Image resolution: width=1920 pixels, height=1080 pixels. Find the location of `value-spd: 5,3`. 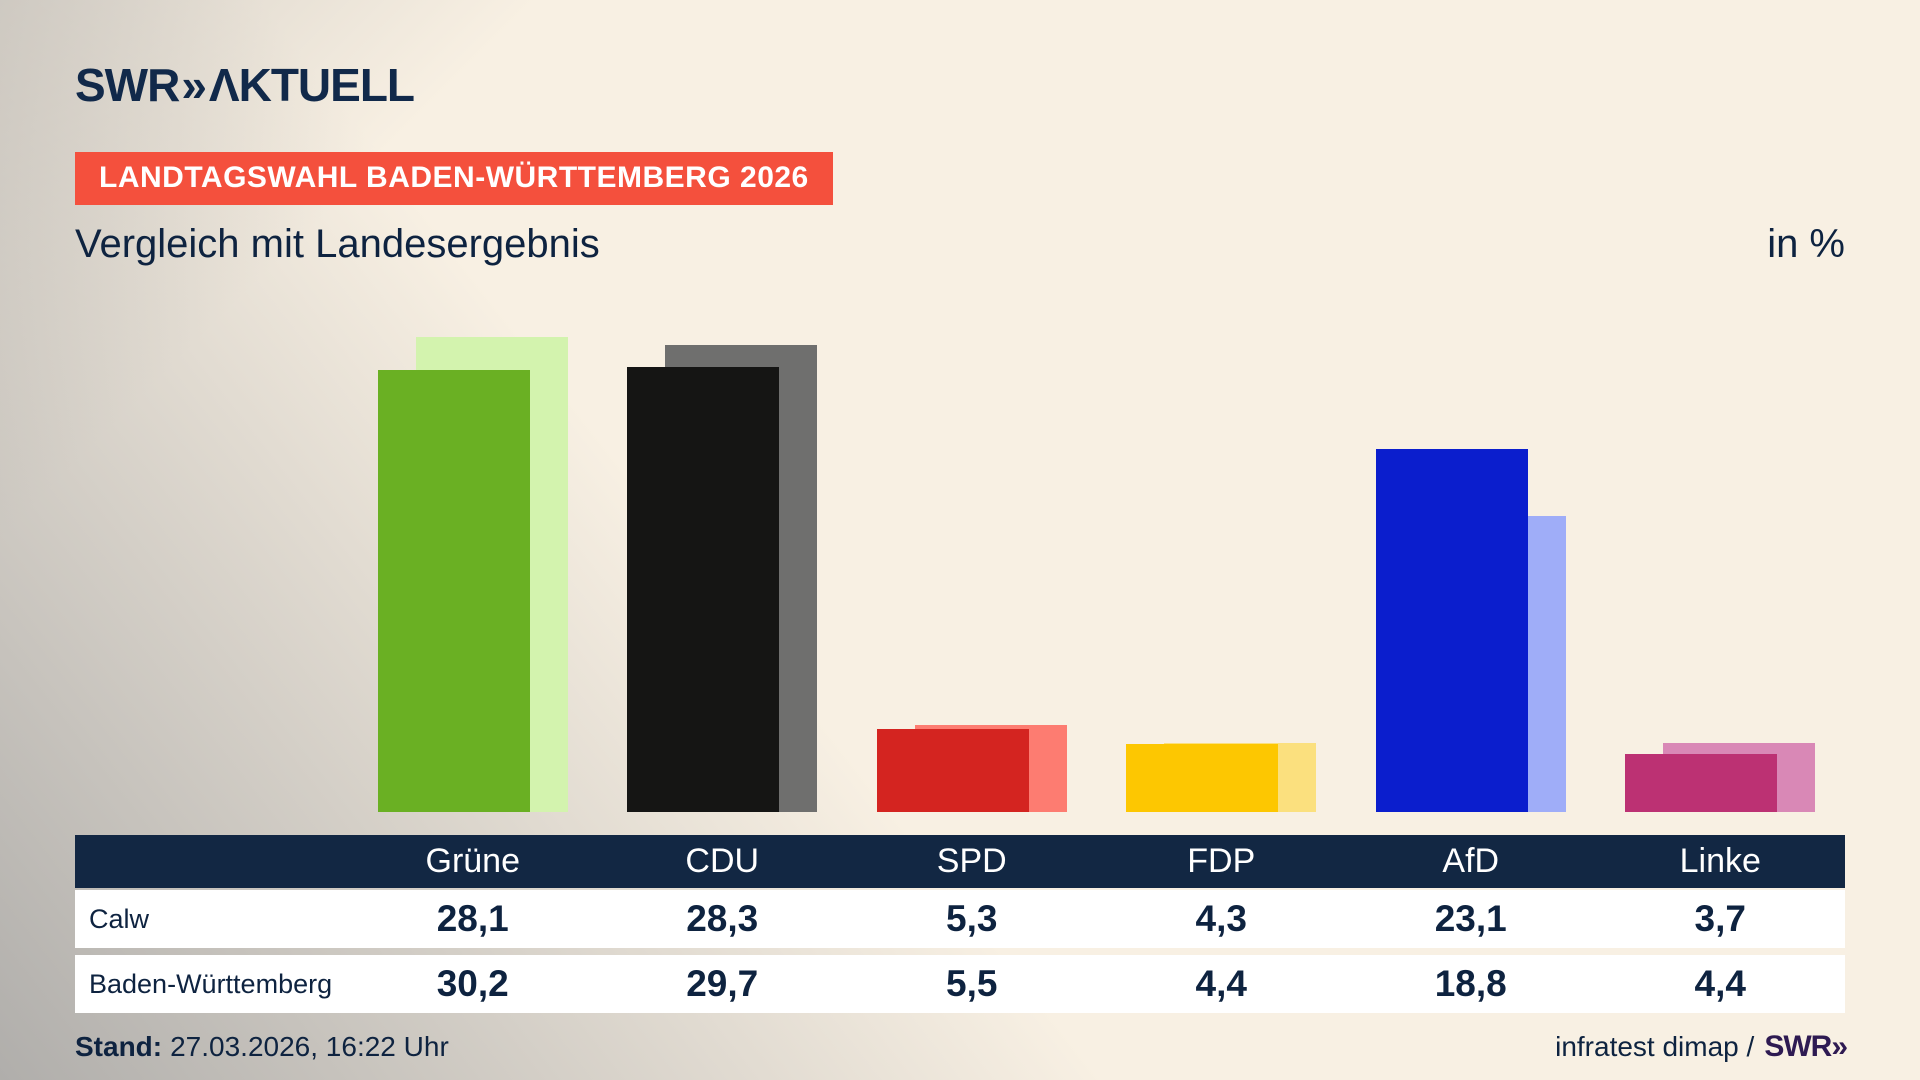

value-spd: 5,3 is located at coordinates (972, 918).